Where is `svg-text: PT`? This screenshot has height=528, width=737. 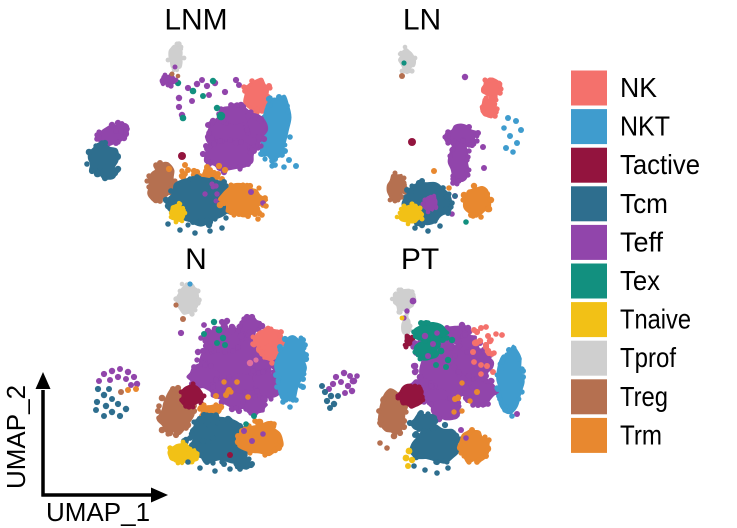
svg-text: PT is located at coordinates (420, 259).